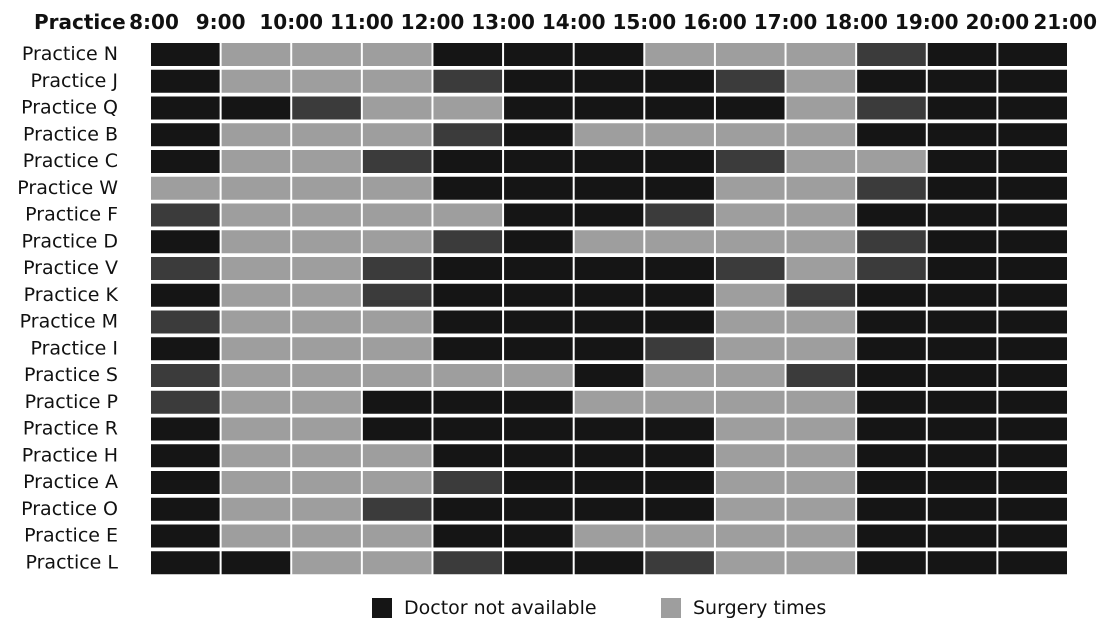 The width and height of the screenshot is (1099, 625). What do you see at coordinates (67, 188) in the screenshot?
I see `row-label: Practice W` at bounding box center [67, 188].